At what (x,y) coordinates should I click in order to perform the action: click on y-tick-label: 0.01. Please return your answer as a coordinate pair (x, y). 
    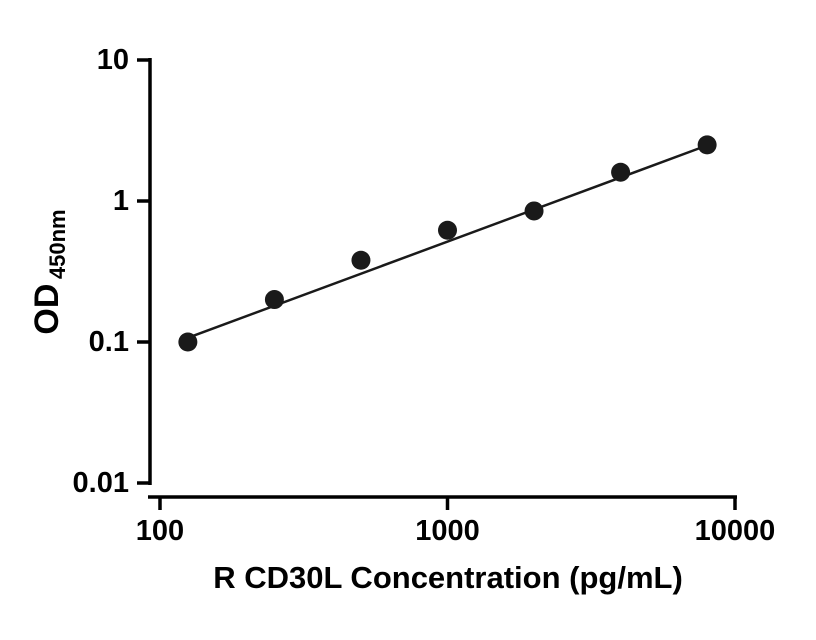
    Looking at the image, I should click on (101, 483).